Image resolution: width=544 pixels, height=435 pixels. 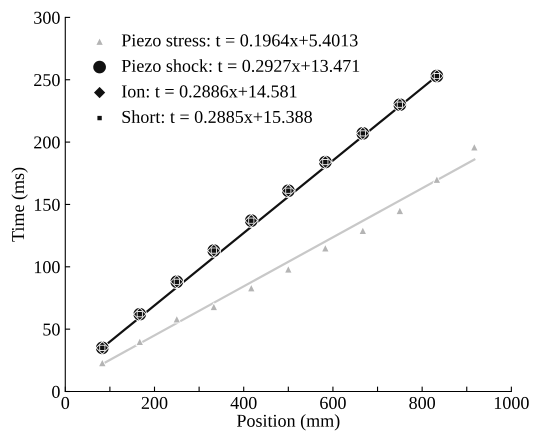 What do you see at coordinates (155, 403) in the screenshot?
I see `x-tick-label: 200` at bounding box center [155, 403].